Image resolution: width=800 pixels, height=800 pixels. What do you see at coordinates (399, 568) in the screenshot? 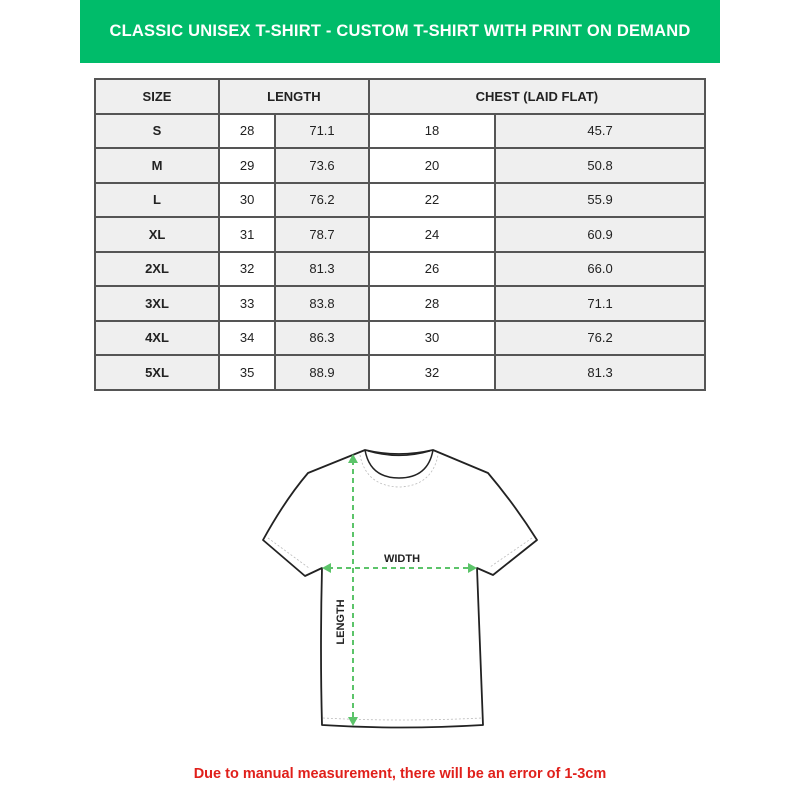
I see `width-arrow` at bounding box center [399, 568].